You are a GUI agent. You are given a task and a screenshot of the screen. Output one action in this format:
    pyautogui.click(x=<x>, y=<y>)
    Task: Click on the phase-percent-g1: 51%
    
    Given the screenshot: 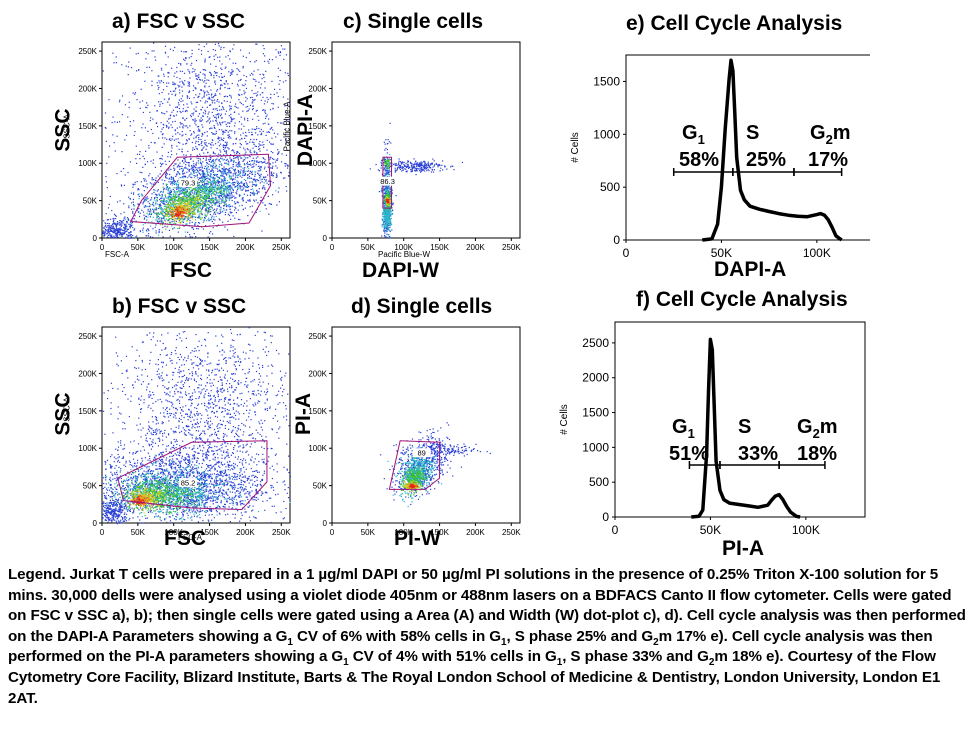 What is the action you would take?
    pyautogui.click(x=689, y=454)
    